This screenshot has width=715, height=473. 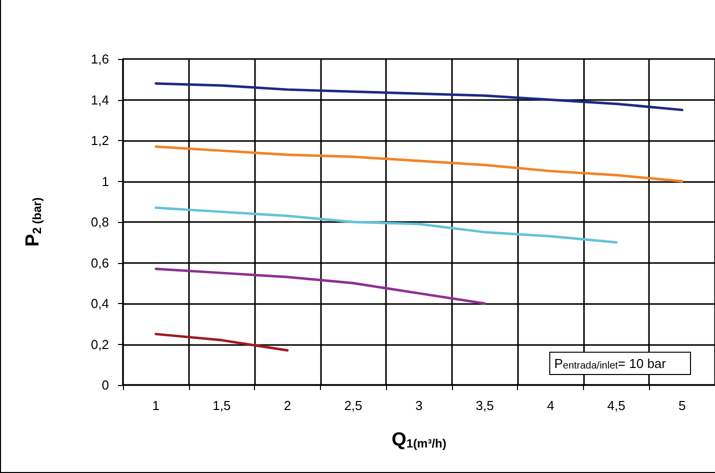 I want to click on y-tick-label: 1,6, so click(x=99, y=59).